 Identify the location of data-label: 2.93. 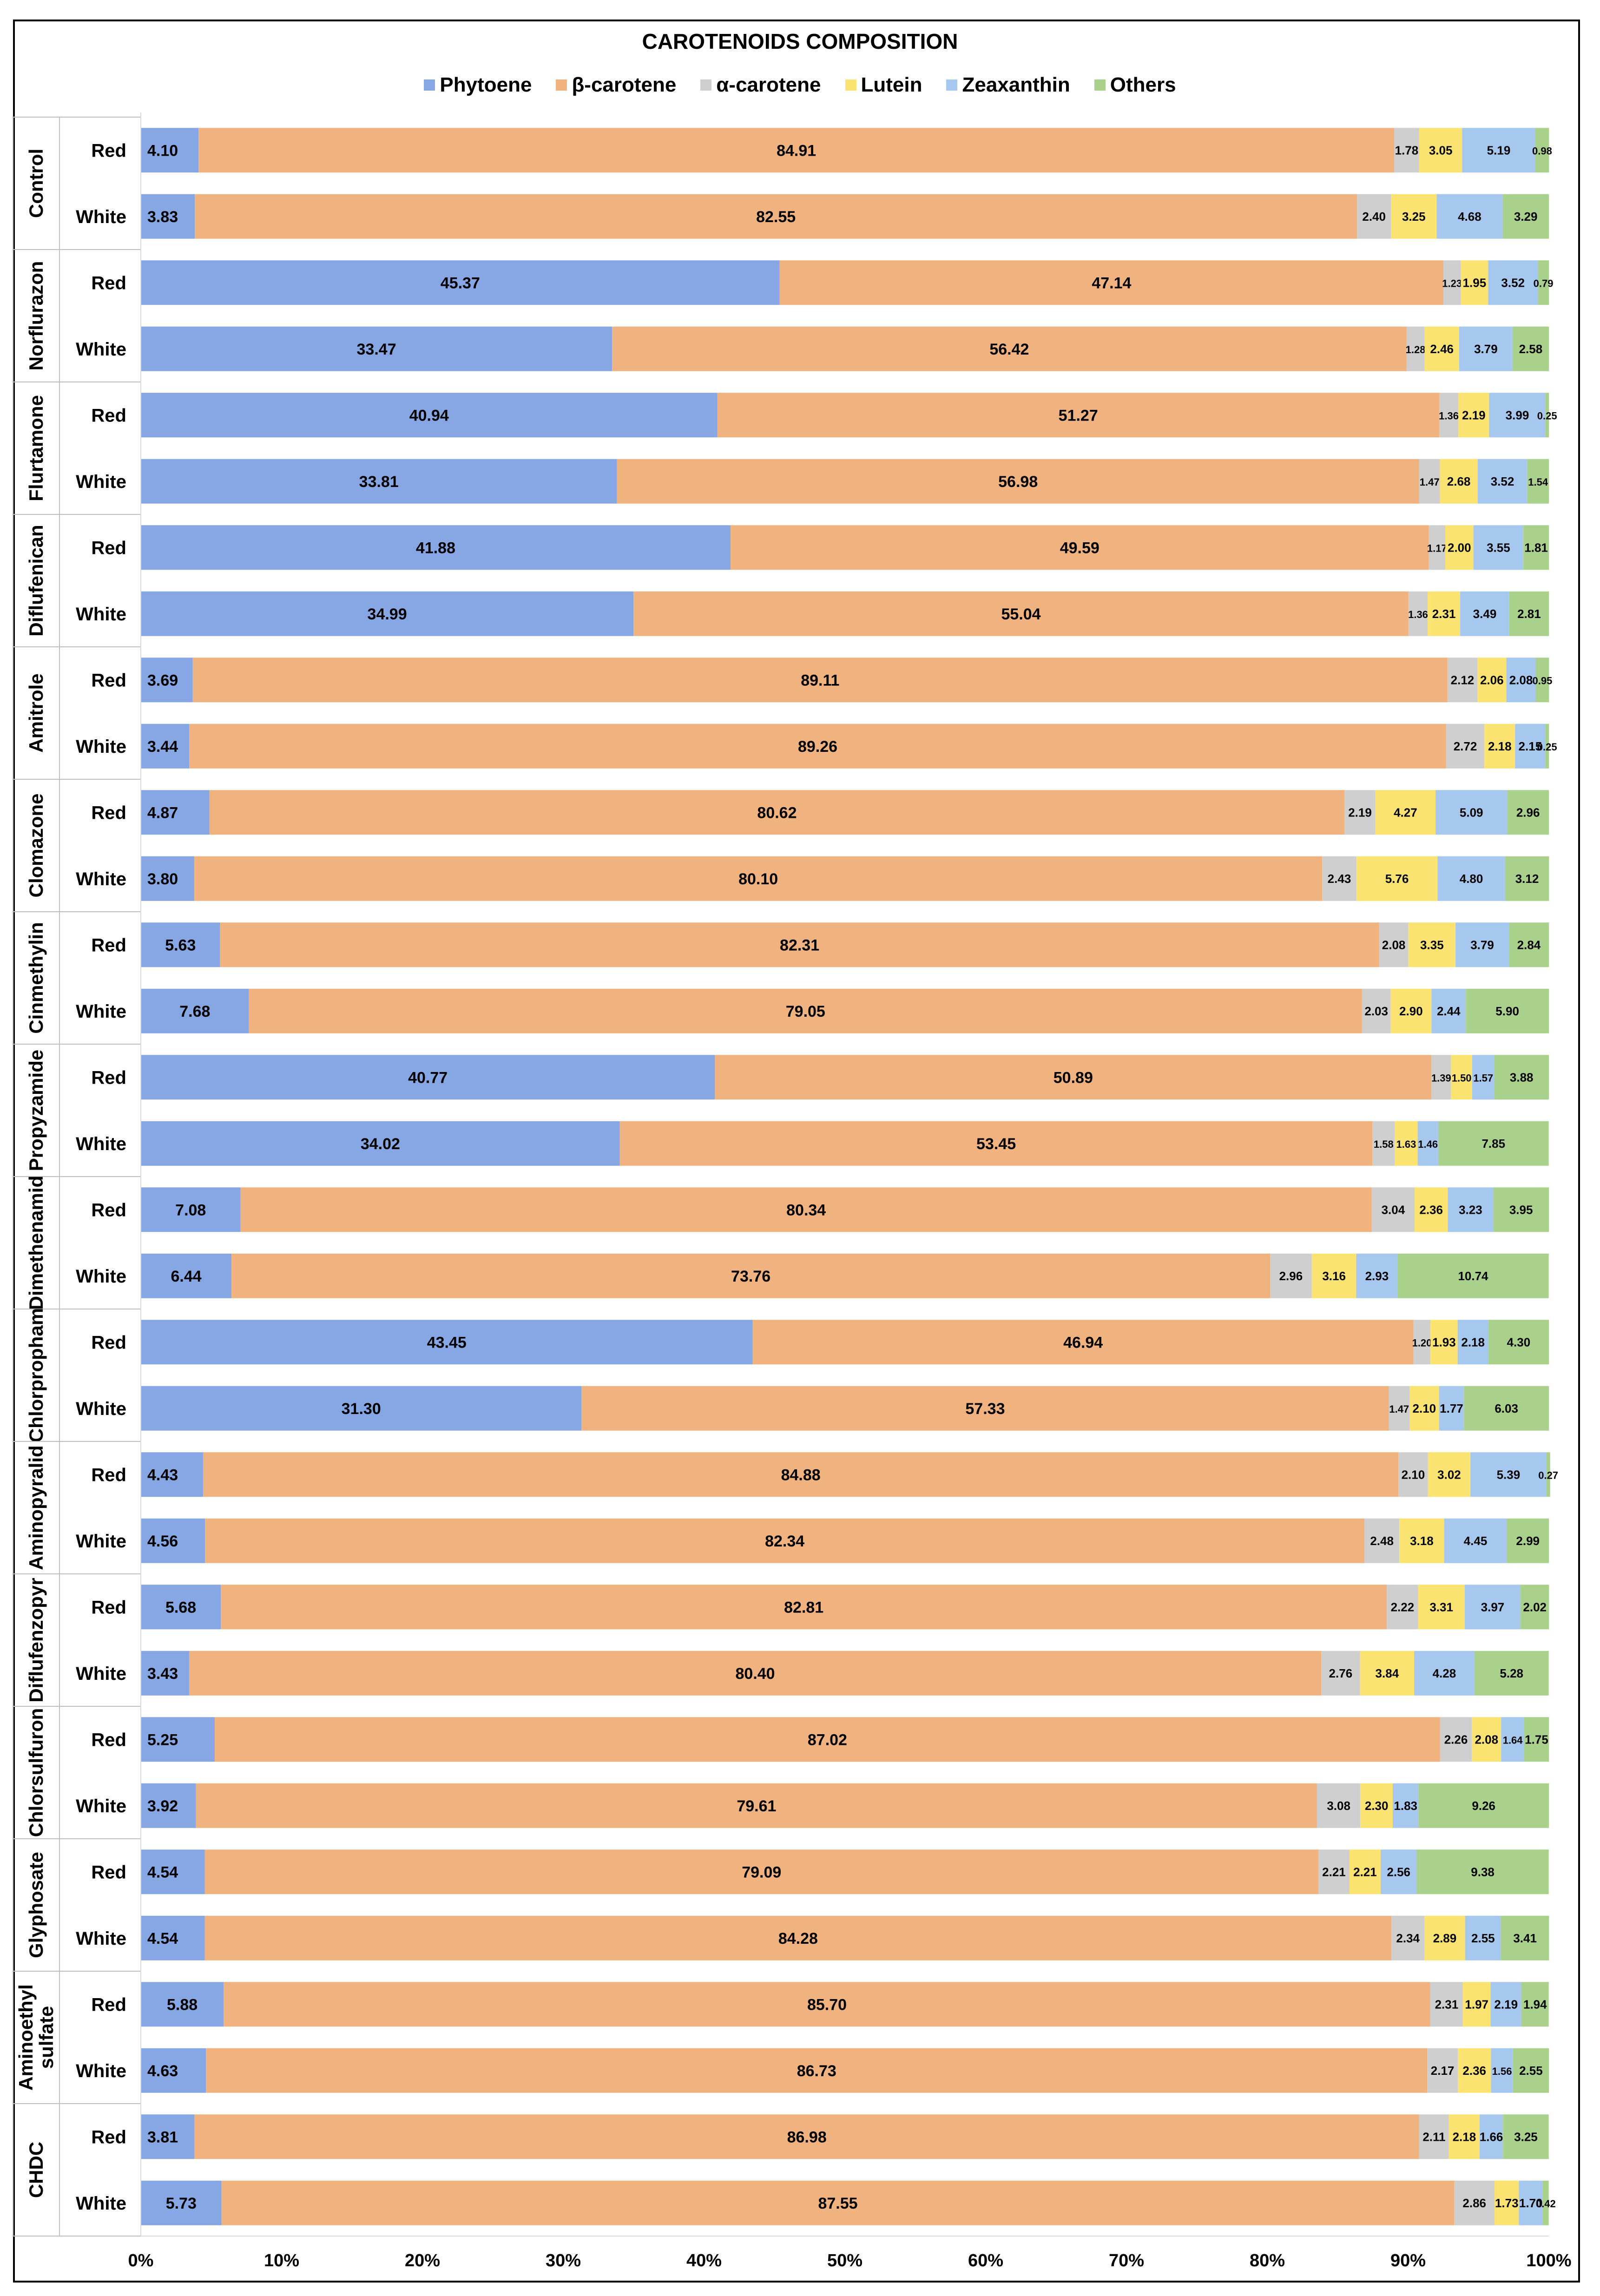
(1377, 1276).